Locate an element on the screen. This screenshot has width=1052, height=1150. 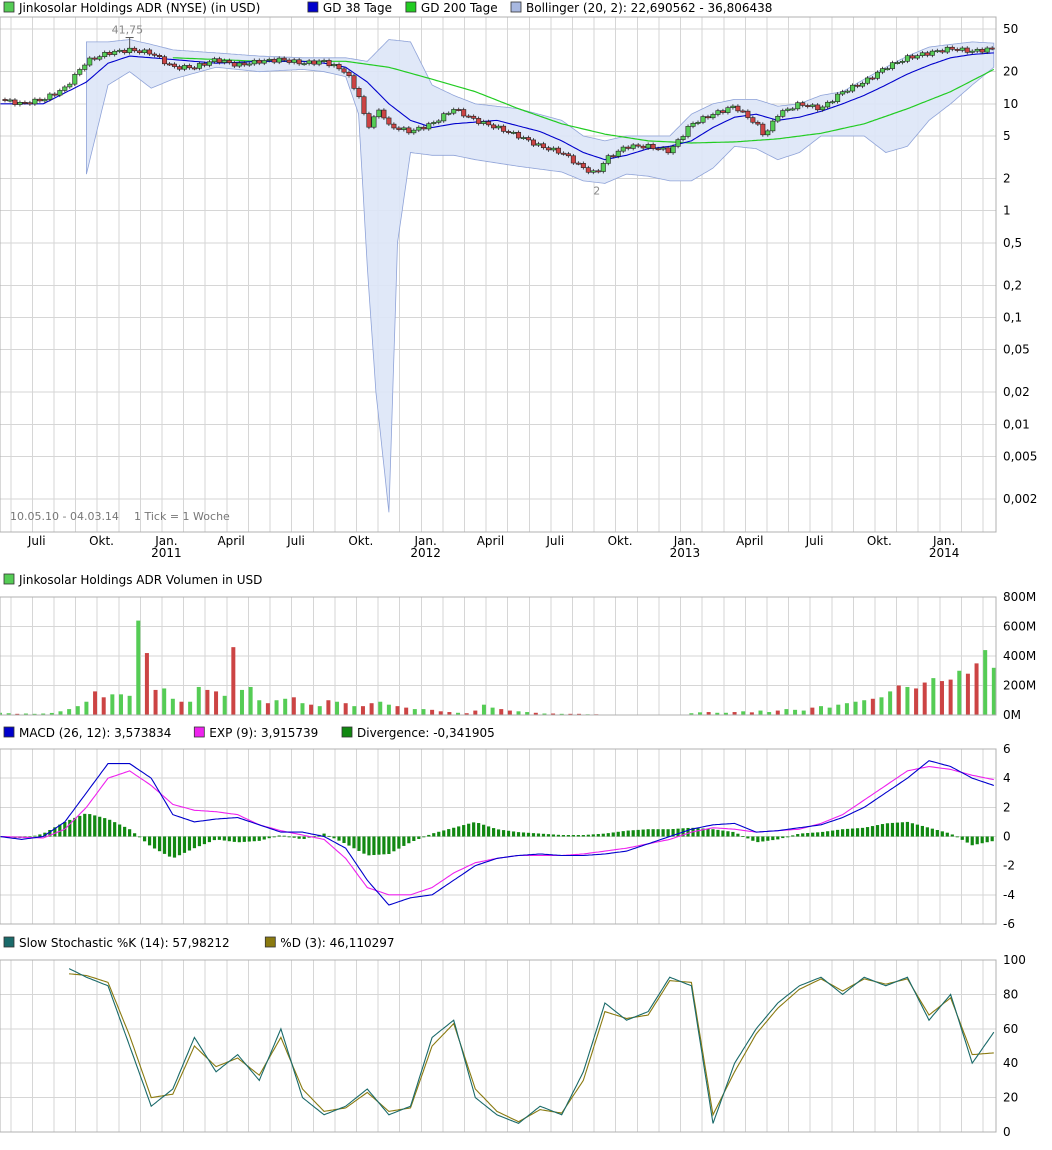
x-tick-year-label: 2011 is located at coordinates (166, 553).